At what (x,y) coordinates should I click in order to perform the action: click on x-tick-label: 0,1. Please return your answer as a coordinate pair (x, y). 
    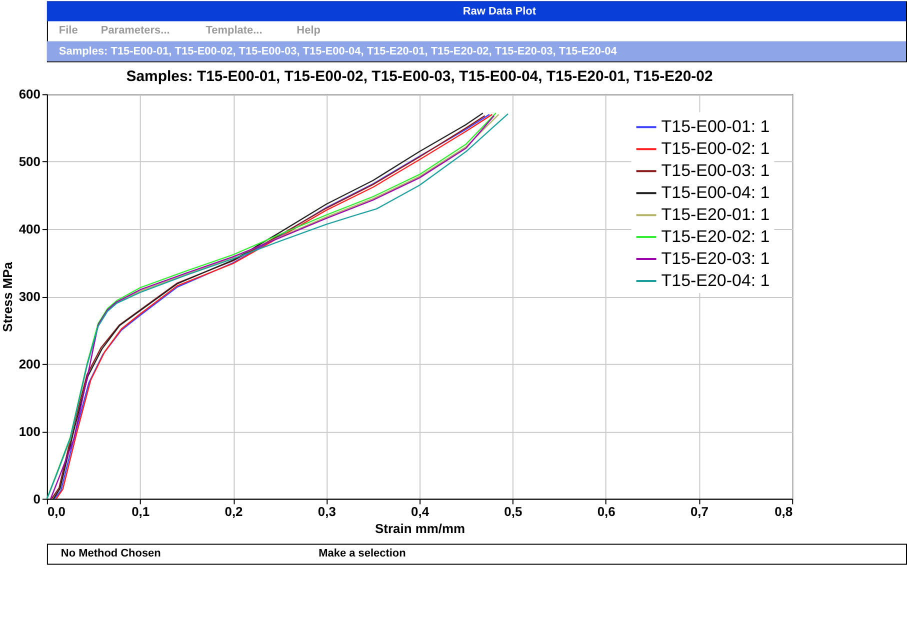
    Looking at the image, I should click on (141, 512).